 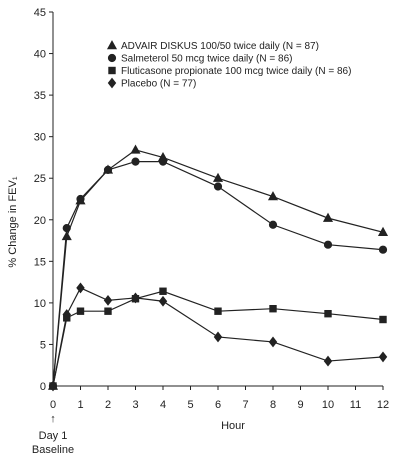 I want to click on y-tick-label: 15, so click(x=40, y=262).